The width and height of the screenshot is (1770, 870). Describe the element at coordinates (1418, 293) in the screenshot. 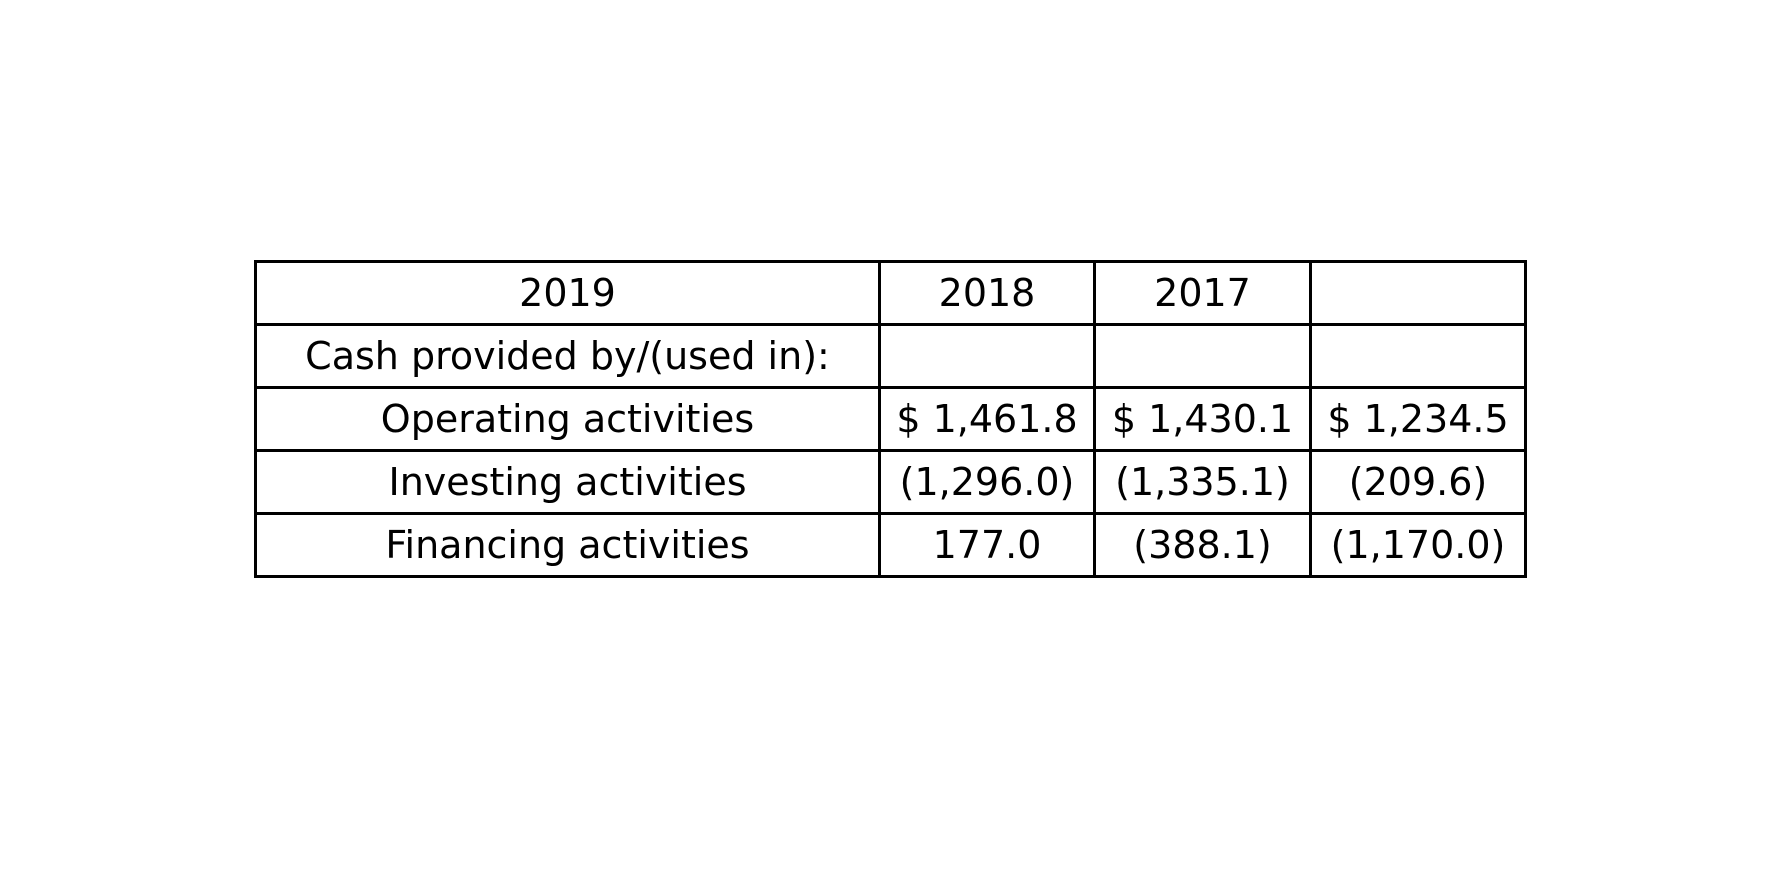

I see `header-cell` at that location.